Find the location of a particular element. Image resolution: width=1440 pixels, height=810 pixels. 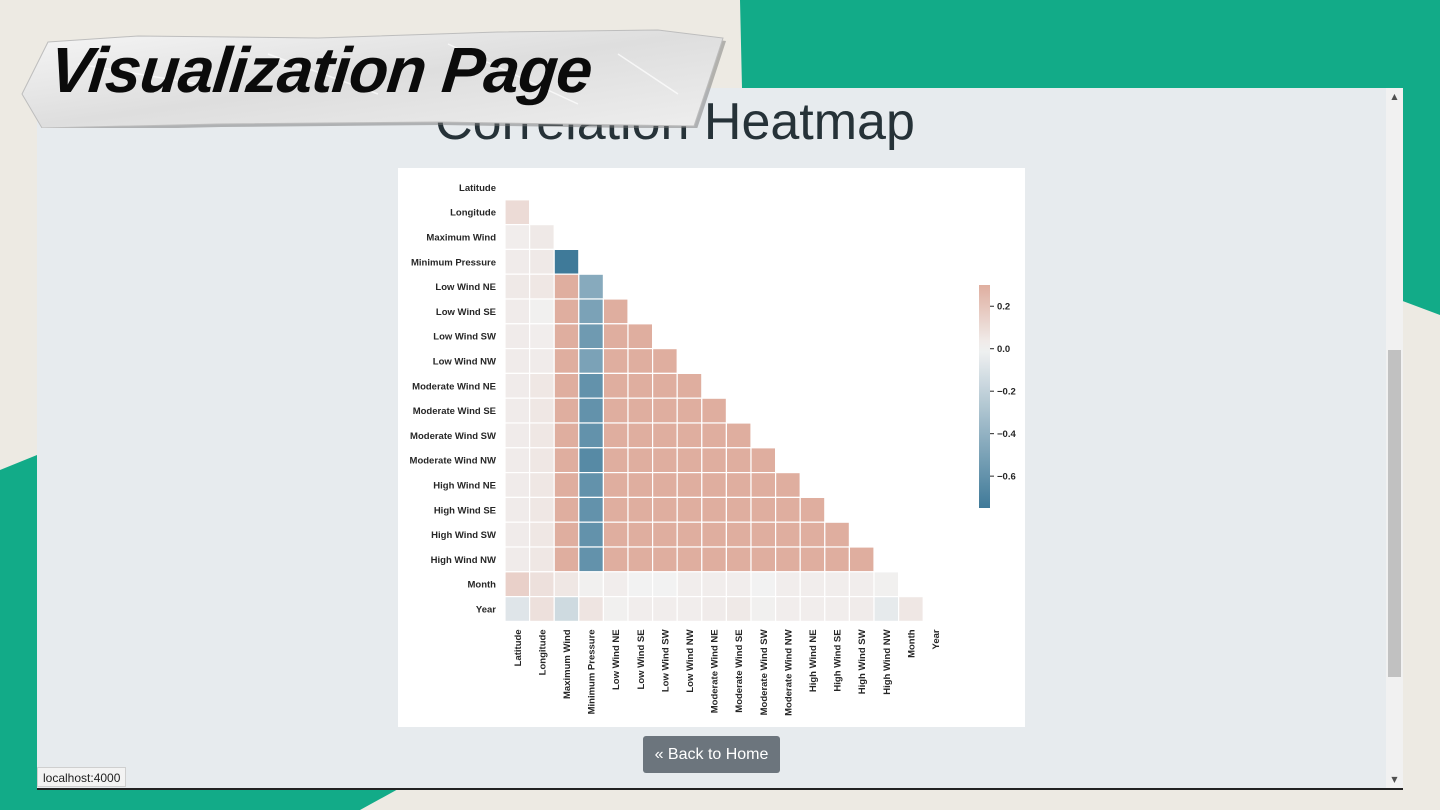

column-label: Month is located at coordinates (911, 643).